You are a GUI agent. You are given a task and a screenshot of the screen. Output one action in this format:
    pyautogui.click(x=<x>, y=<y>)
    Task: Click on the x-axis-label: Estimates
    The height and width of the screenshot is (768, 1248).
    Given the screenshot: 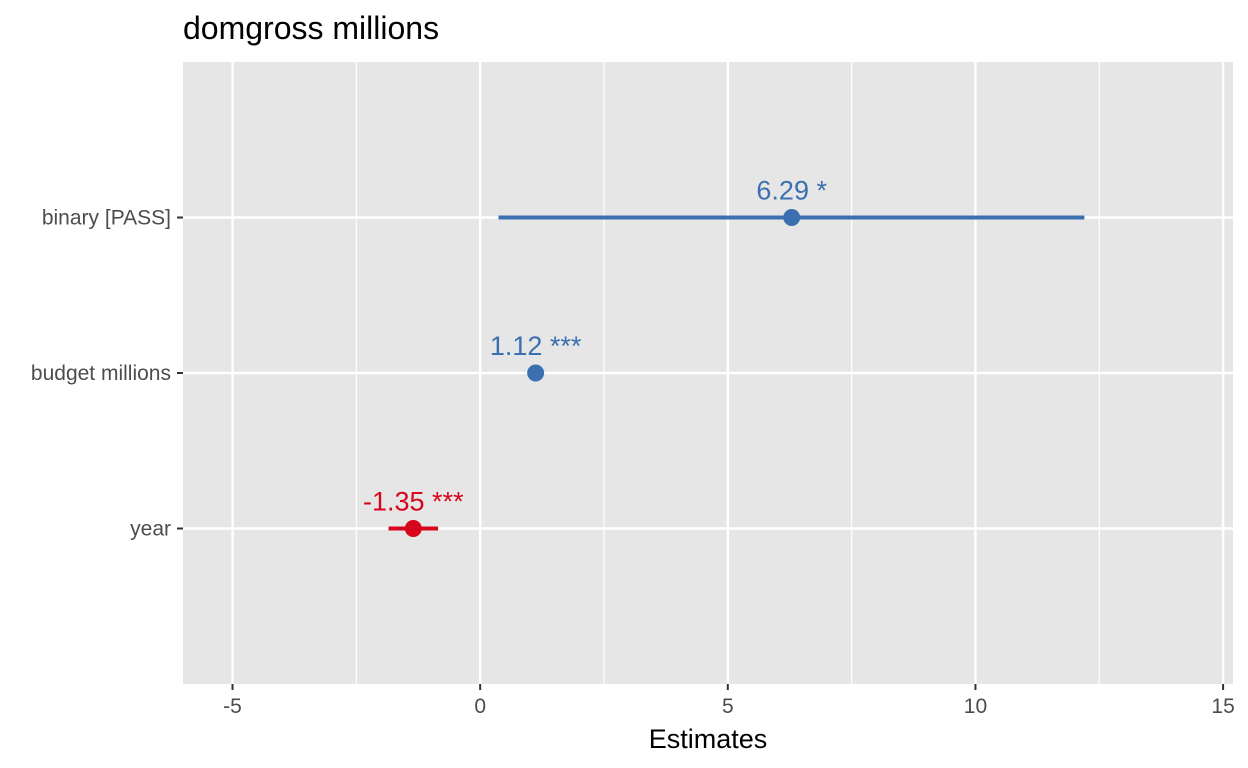 What is the action you would take?
    pyautogui.click(x=708, y=739)
    